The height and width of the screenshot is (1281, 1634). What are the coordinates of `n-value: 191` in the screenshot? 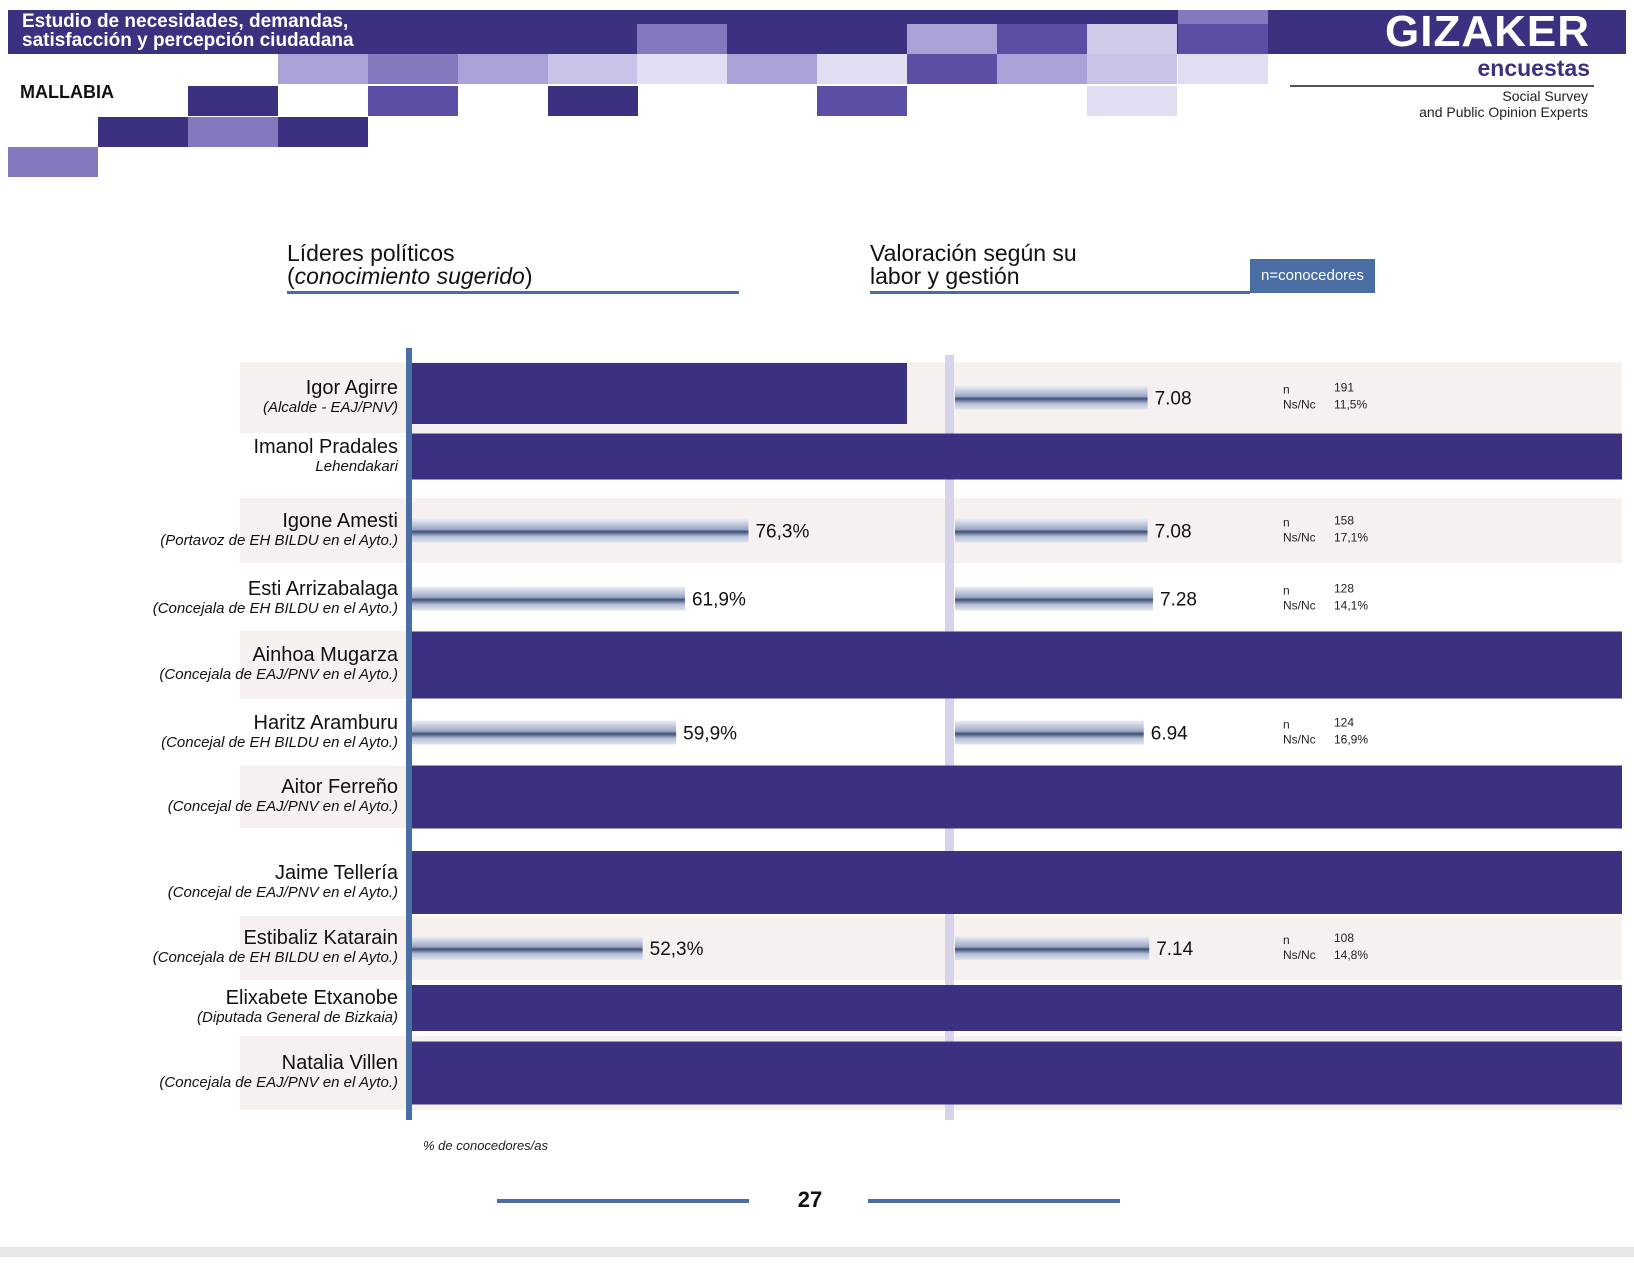 It's located at (1344, 388).